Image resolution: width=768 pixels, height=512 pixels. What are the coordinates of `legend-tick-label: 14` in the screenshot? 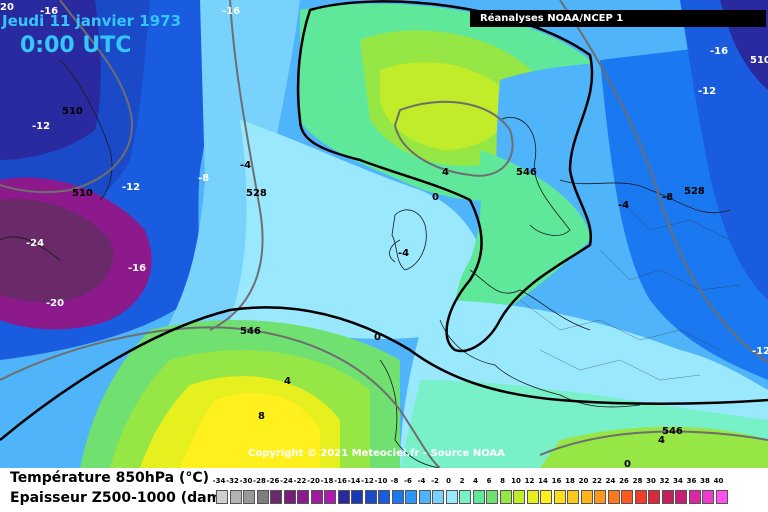 It's located at (543, 481).